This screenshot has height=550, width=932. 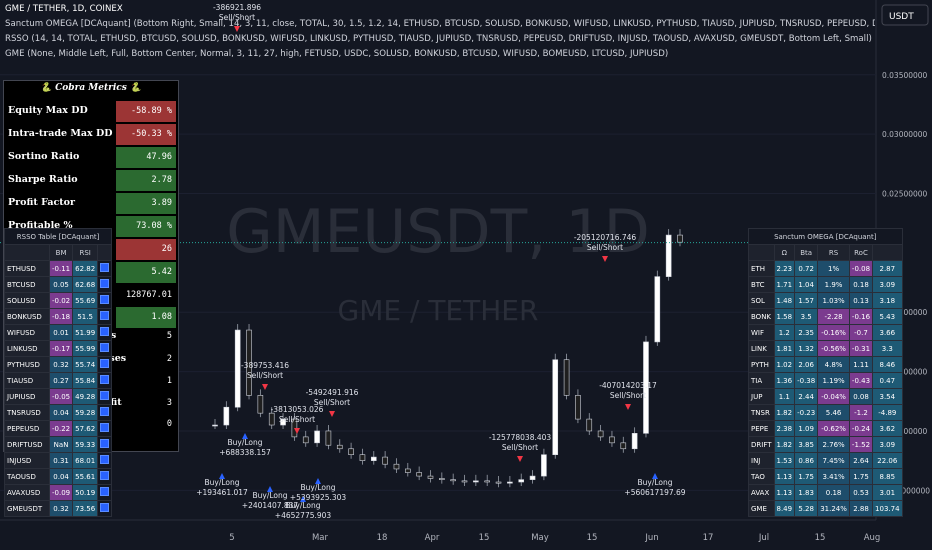 What do you see at coordinates (146, 203) in the screenshot?
I see `cobra-value: 3.89` at bounding box center [146, 203].